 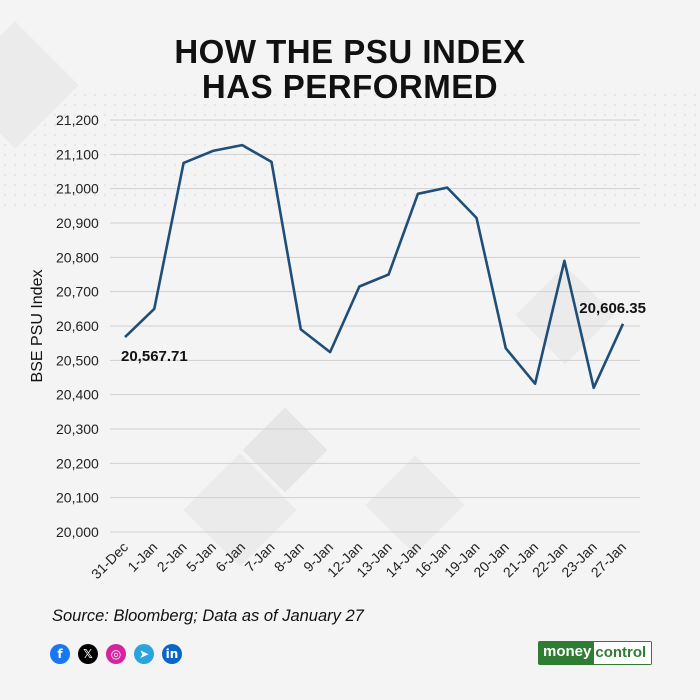 I want to click on instagram-icon: ◎, so click(x=116, y=654).